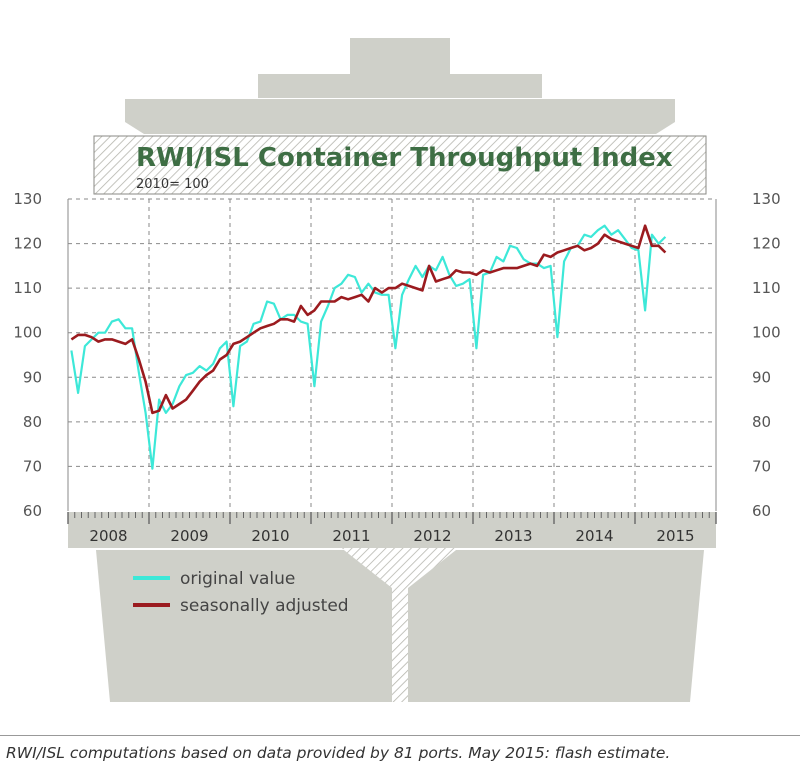  Describe the element at coordinates (761, 511) in the screenshot. I see `y-tick-label-right: 60` at that location.